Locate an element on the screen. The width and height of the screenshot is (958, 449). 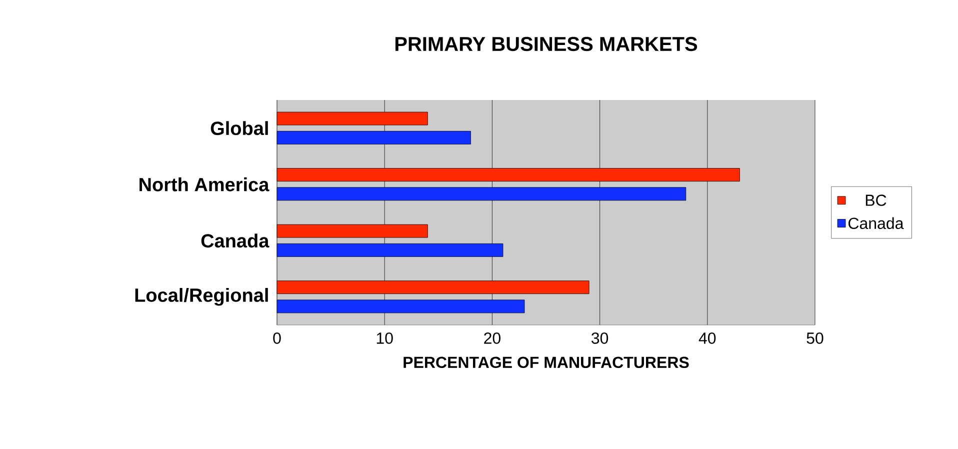
legend-label: Canada is located at coordinates (876, 223).